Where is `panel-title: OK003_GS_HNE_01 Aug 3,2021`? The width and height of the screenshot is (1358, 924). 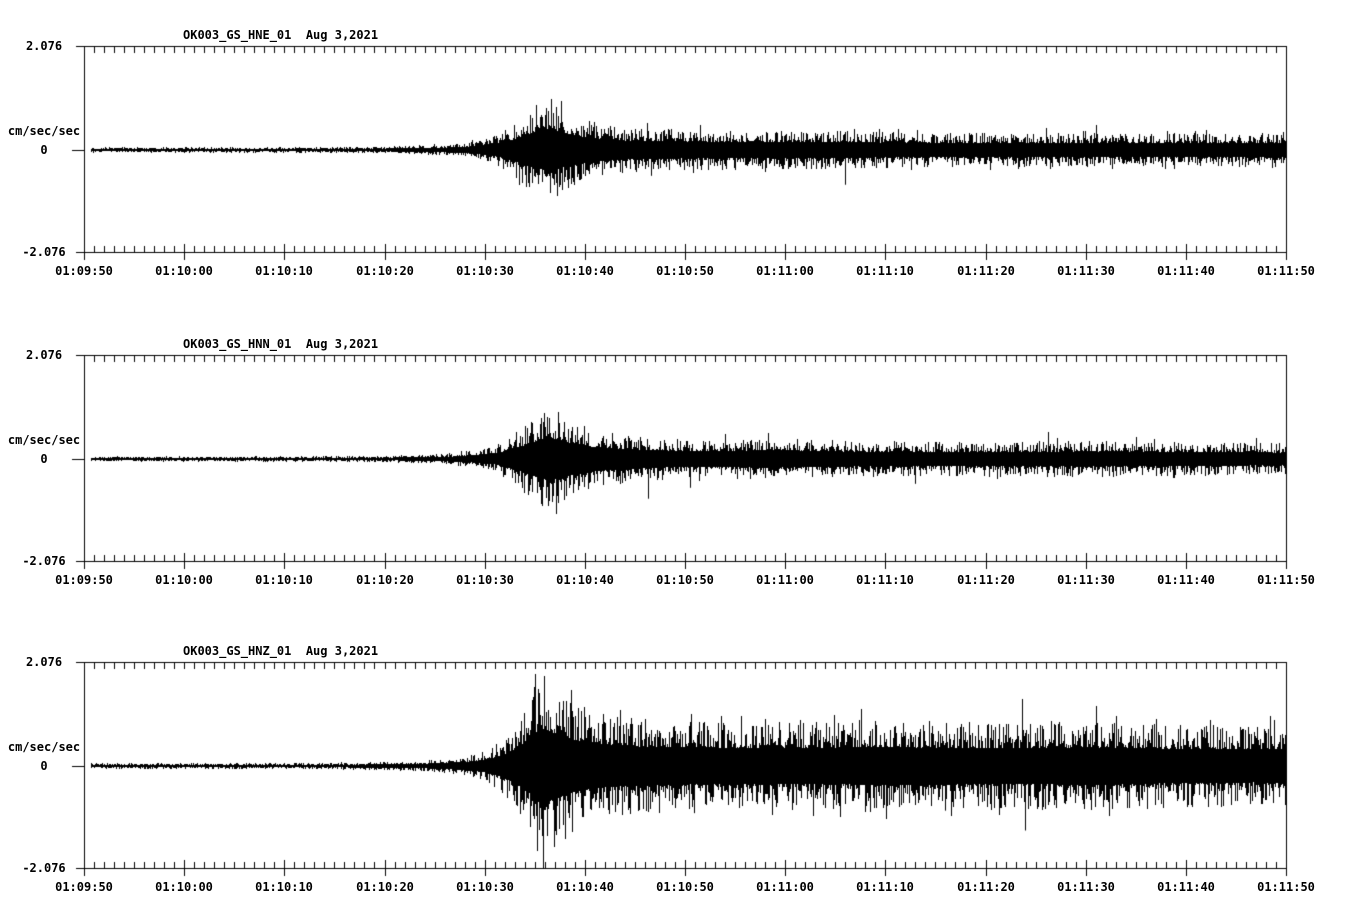 panel-title: OK003_GS_HNE_01 Aug 3,2021 is located at coordinates (281, 35).